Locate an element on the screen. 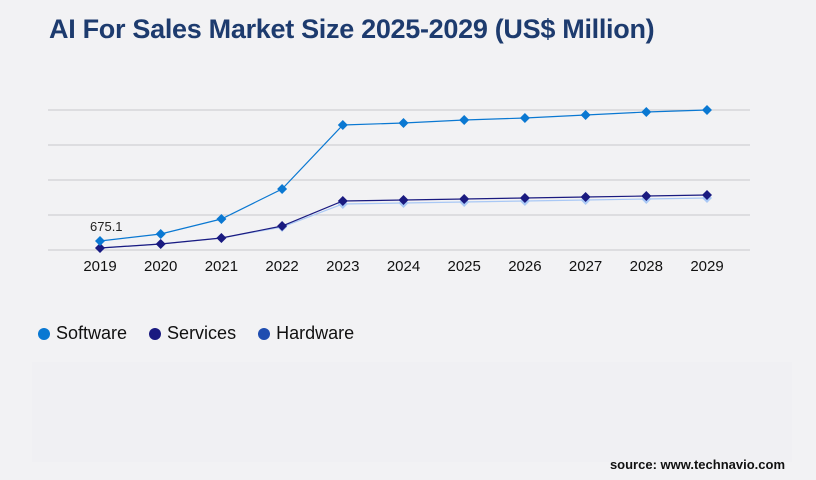 This screenshot has height=480, width=816. x-tick-label: 2029 is located at coordinates (706, 266).